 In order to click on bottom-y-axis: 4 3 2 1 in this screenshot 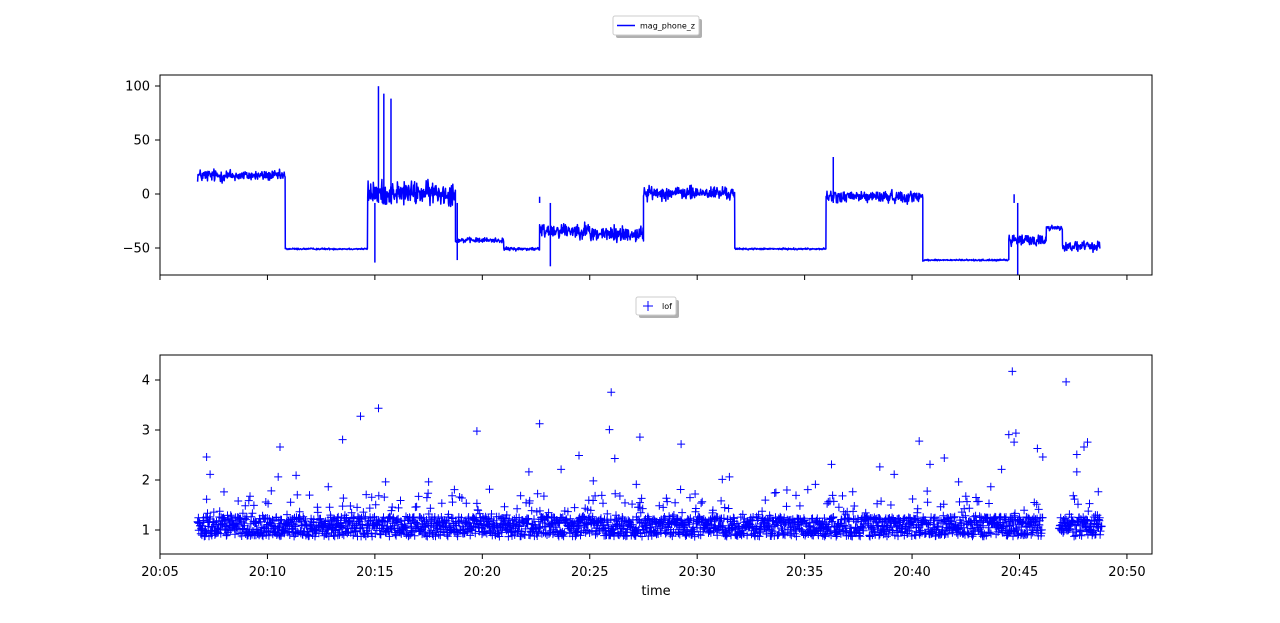, I will do `click(151, 456)`.